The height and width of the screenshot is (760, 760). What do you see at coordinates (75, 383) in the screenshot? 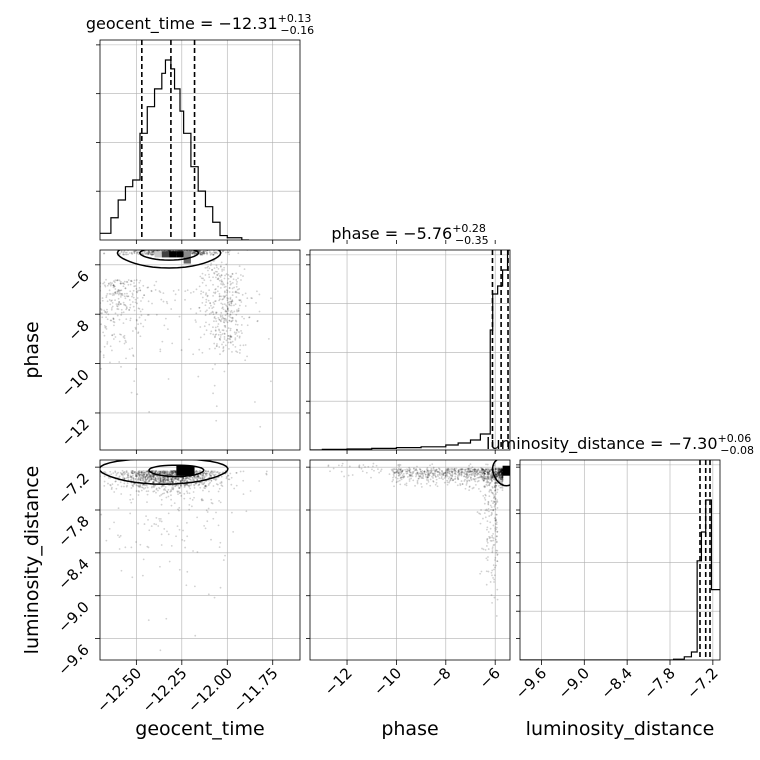
I see `y-tick-label: −10` at bounding box center [75, 383].